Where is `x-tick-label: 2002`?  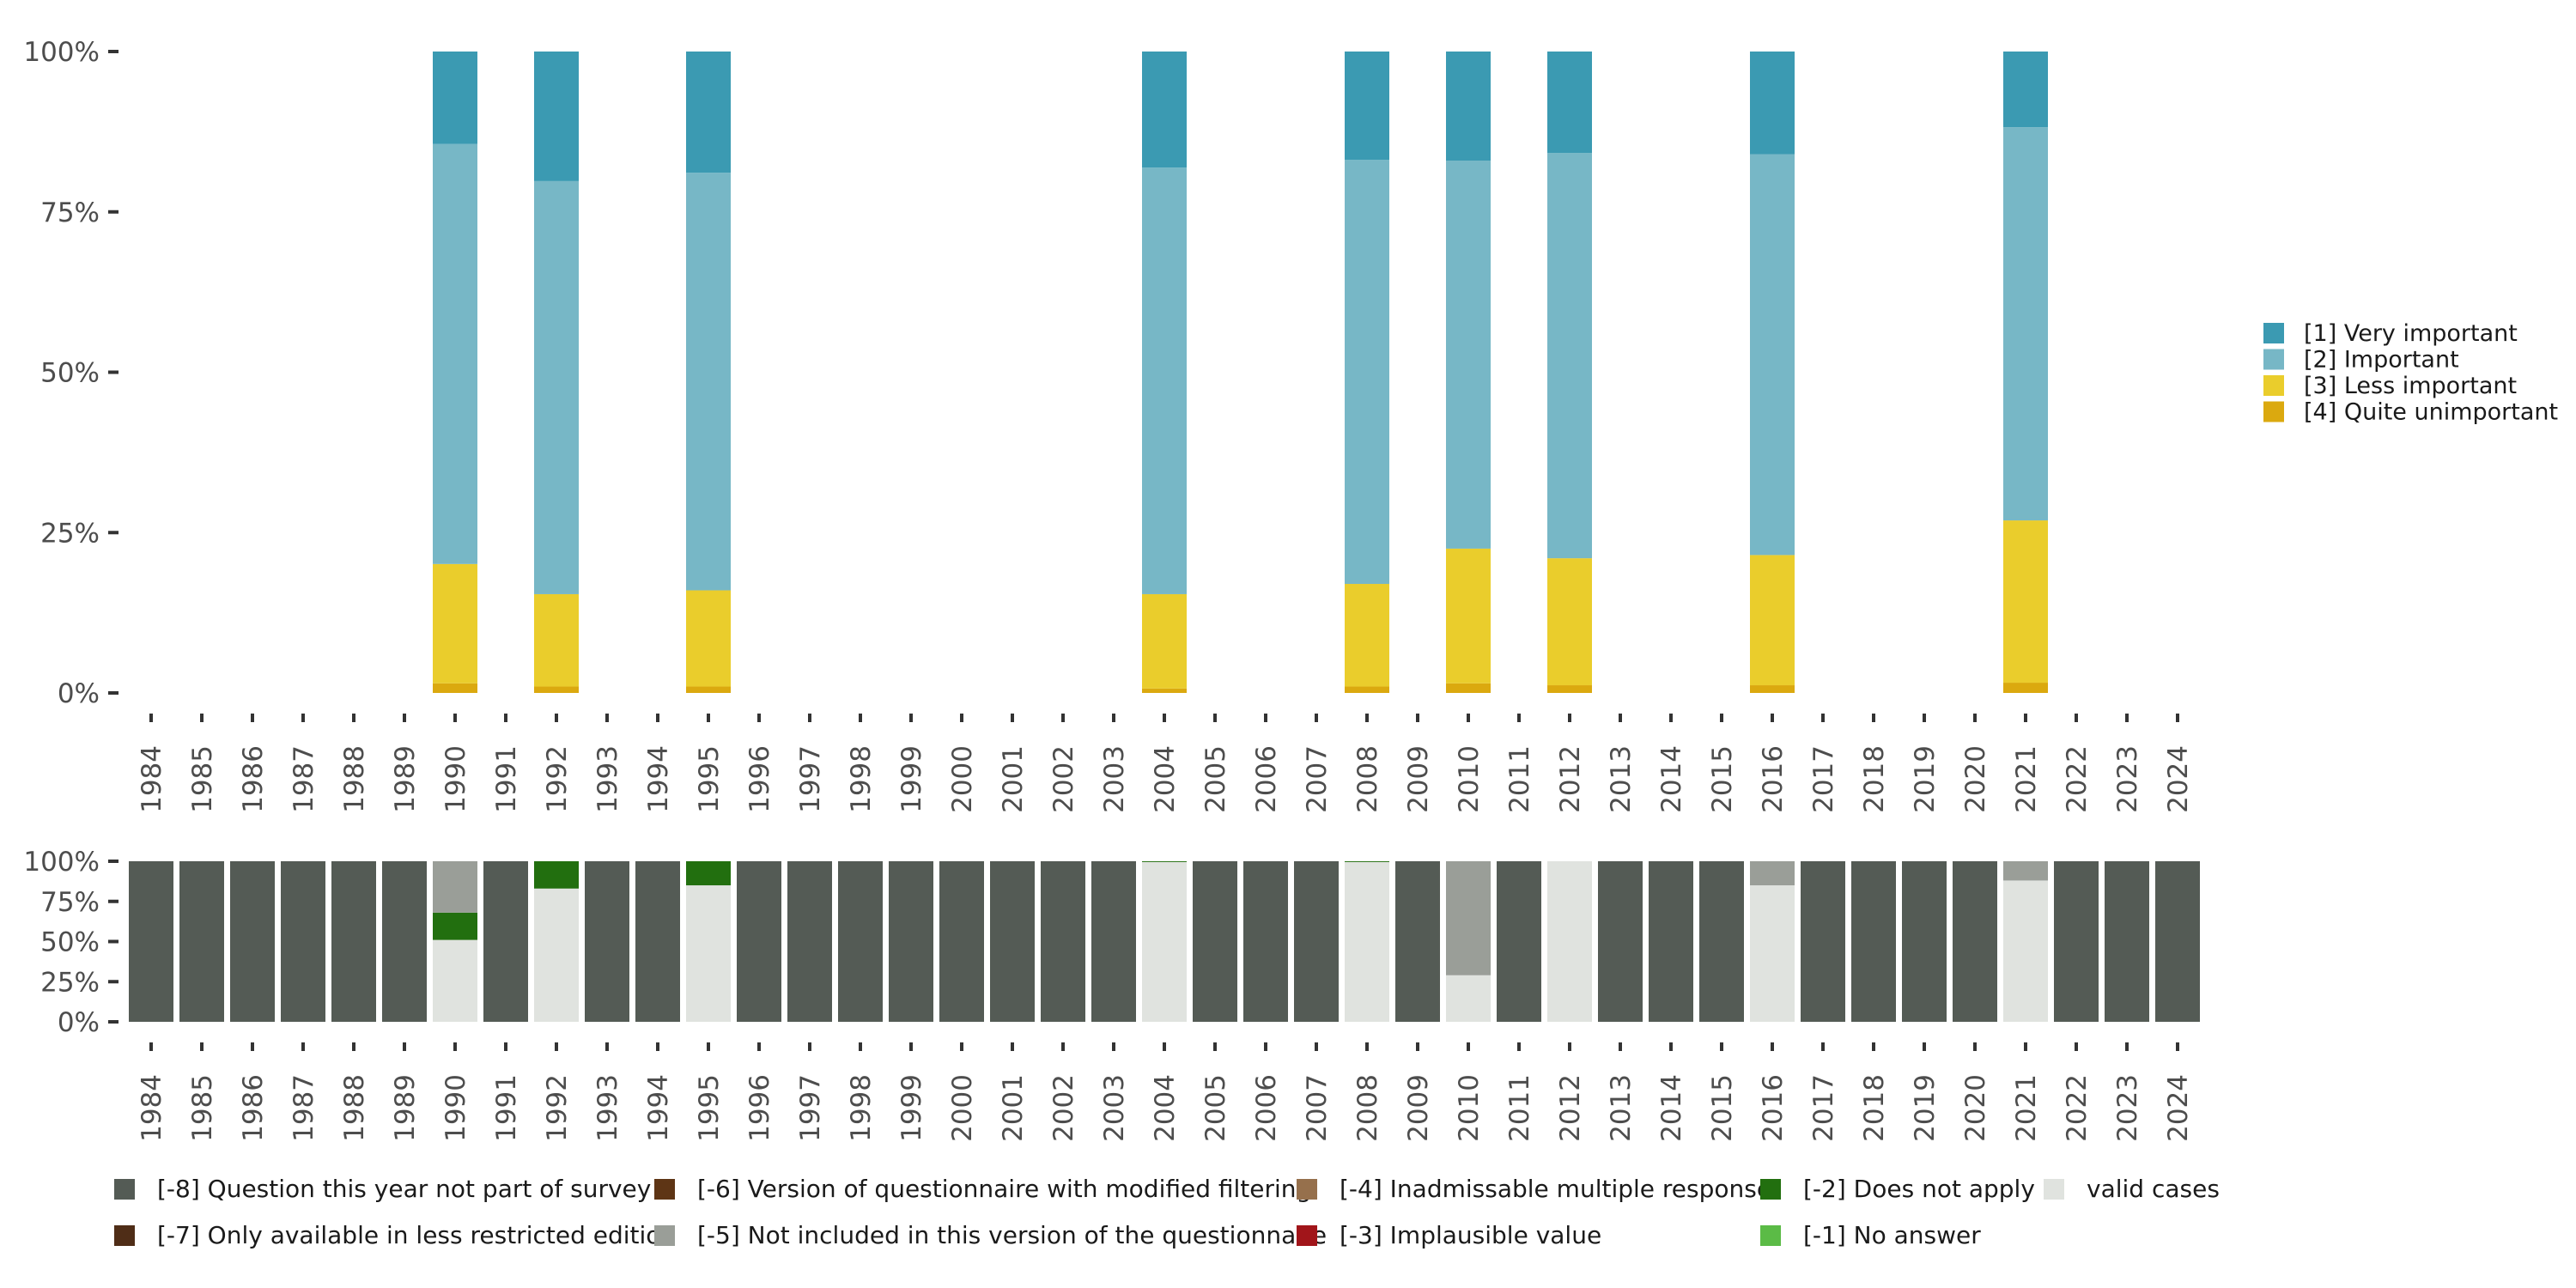 x-tick-label: 2002 is located at coordinates (1063, 779).